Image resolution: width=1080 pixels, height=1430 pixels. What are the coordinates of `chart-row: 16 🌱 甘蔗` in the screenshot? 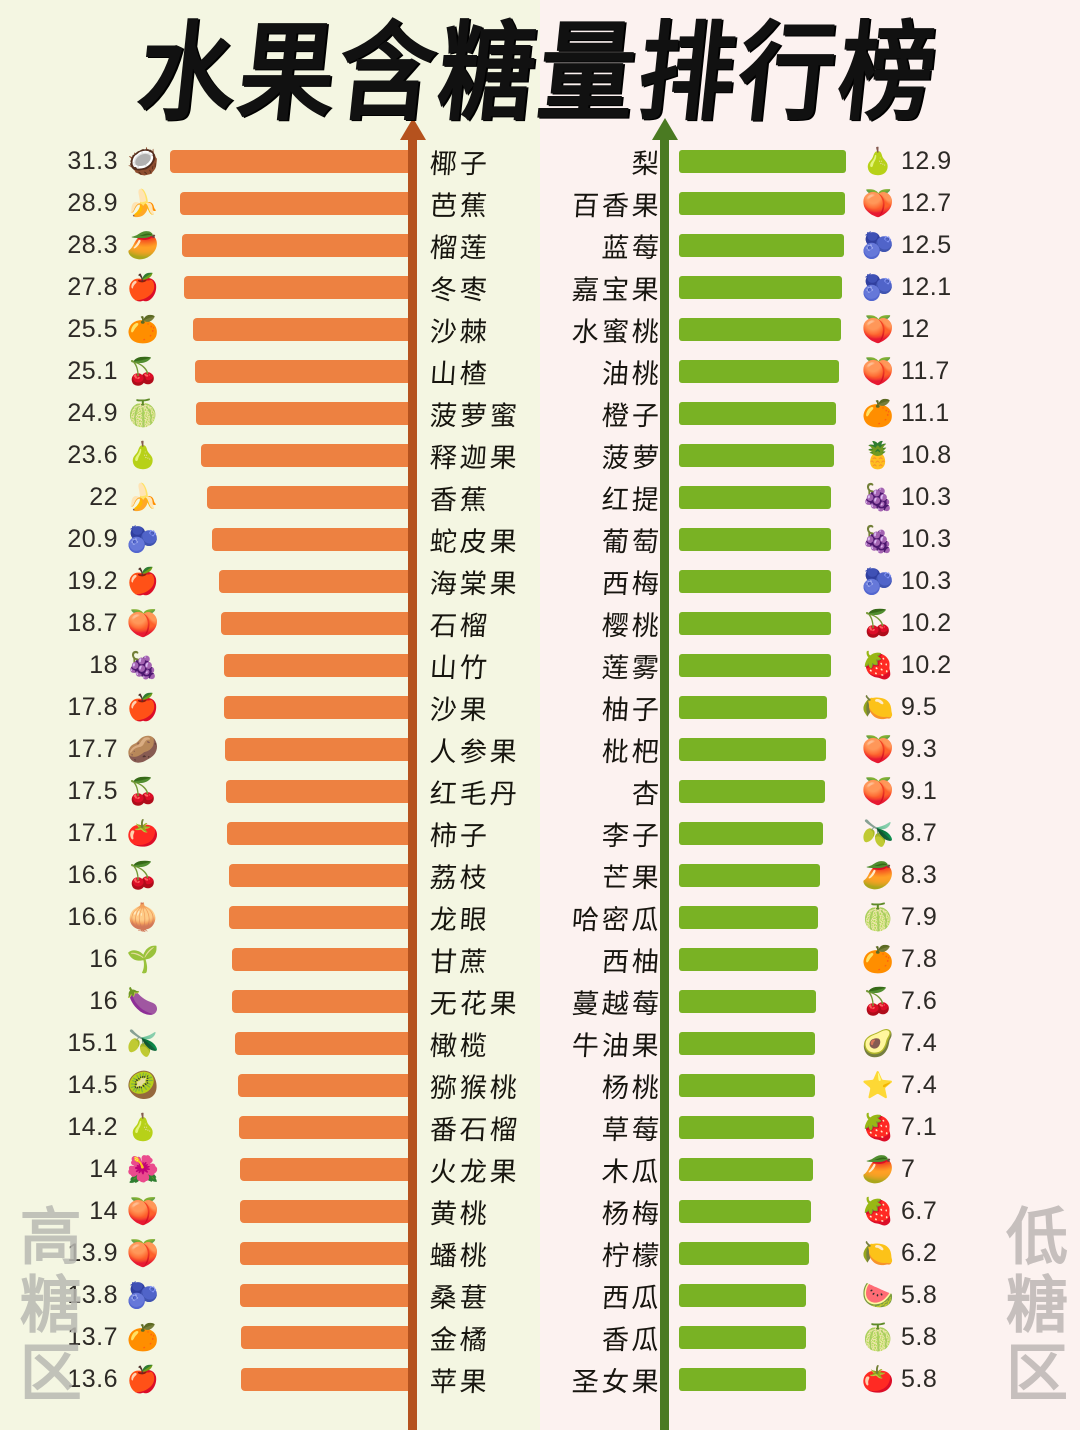 It's located at (270, 959).